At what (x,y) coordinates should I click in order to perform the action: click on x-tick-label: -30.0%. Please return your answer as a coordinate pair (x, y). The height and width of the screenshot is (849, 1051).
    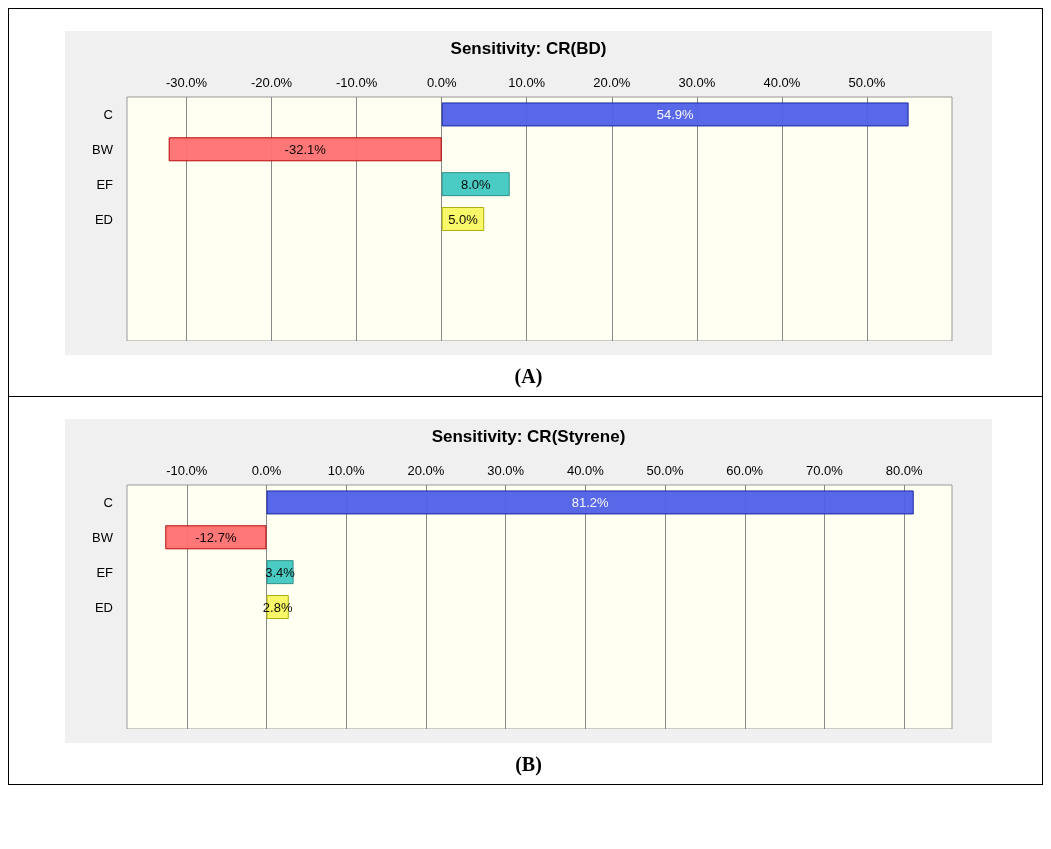
    Looking at the image, I should click on (186, 82).